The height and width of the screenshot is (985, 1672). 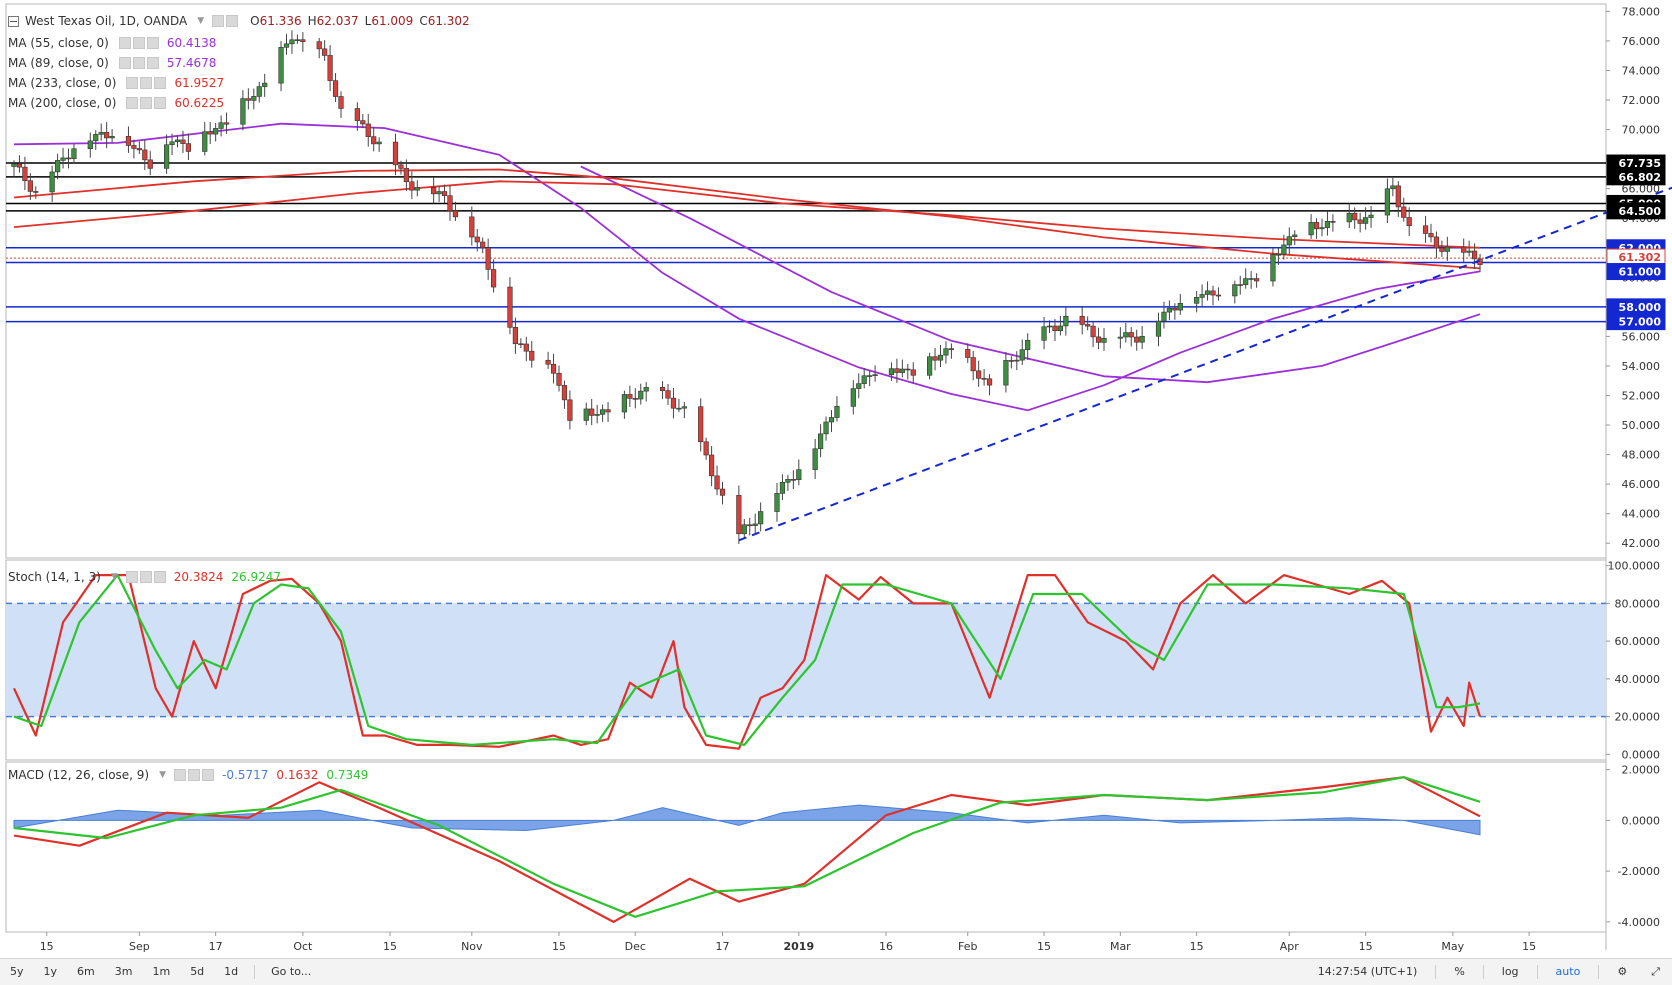 What do you see at coordinates (1459, 971) in the screenshot?
I see `percent-toggle: %` at bounding box center [1459, 971].